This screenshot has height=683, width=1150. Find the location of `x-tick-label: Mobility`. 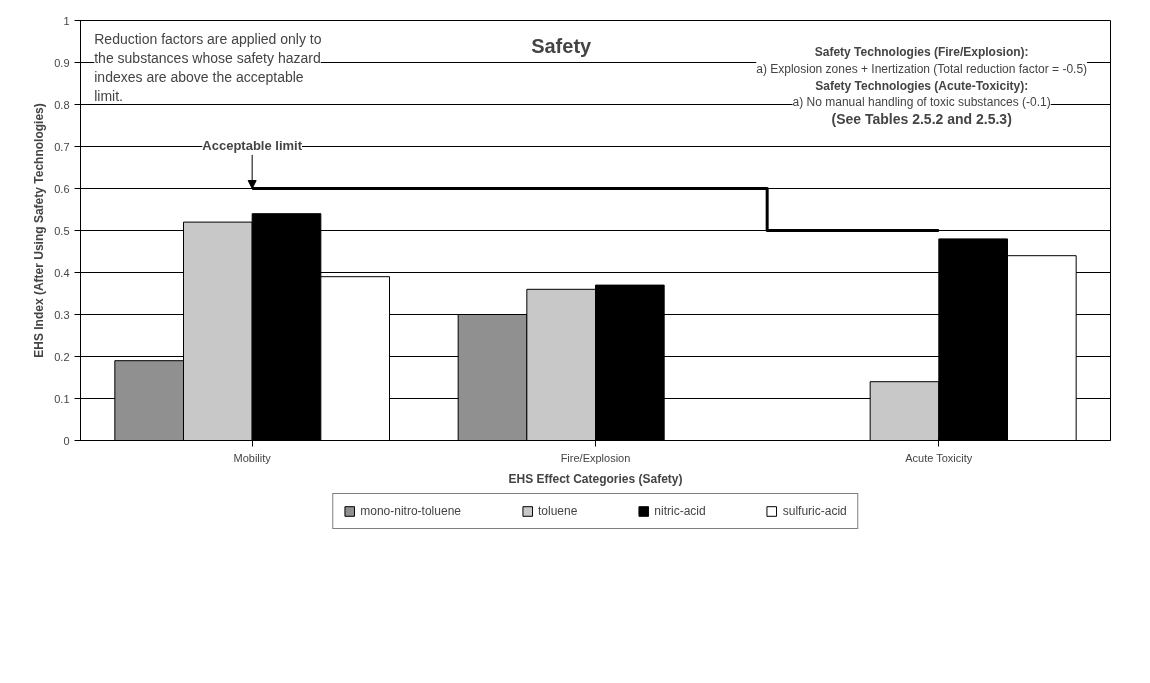

x-tick-label: Mobility is located at coordinates (252, 457).